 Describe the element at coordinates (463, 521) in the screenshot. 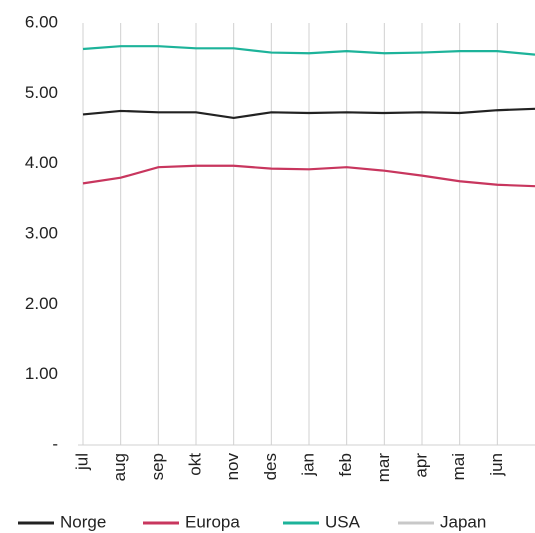

I see `legend-label: Japan` at that location.